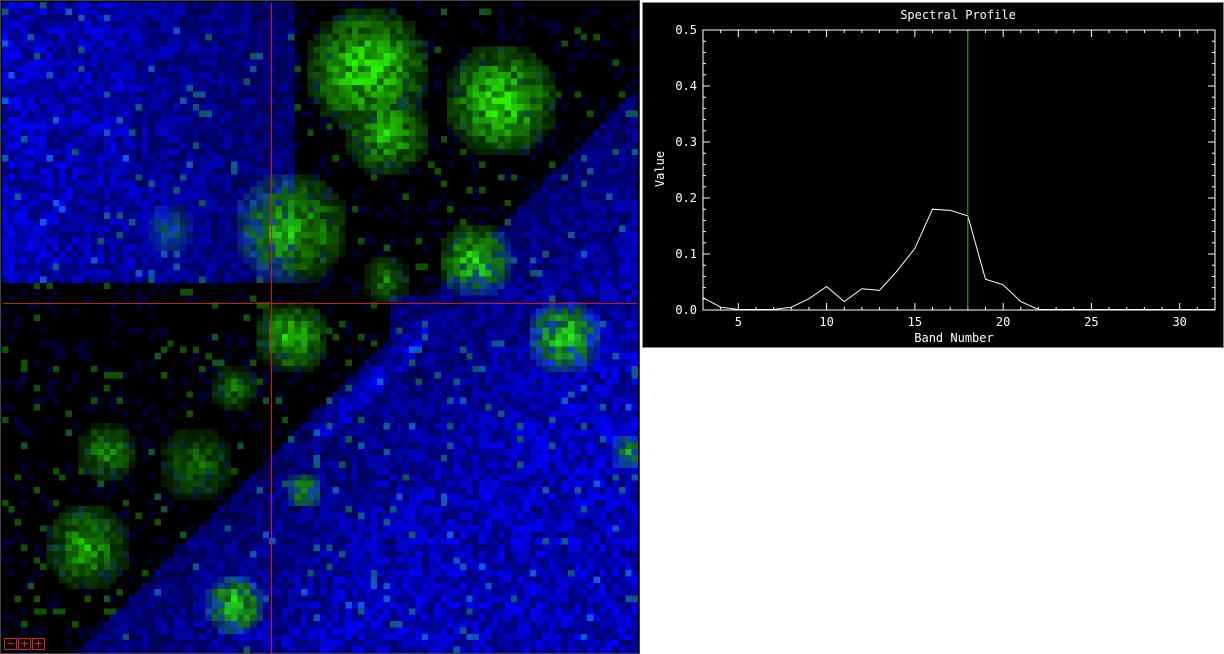  What do you see at coordinates (686, 30) in the screenshot?
I see `y-tick-label: 0.5` at bounding box center [686, 30].